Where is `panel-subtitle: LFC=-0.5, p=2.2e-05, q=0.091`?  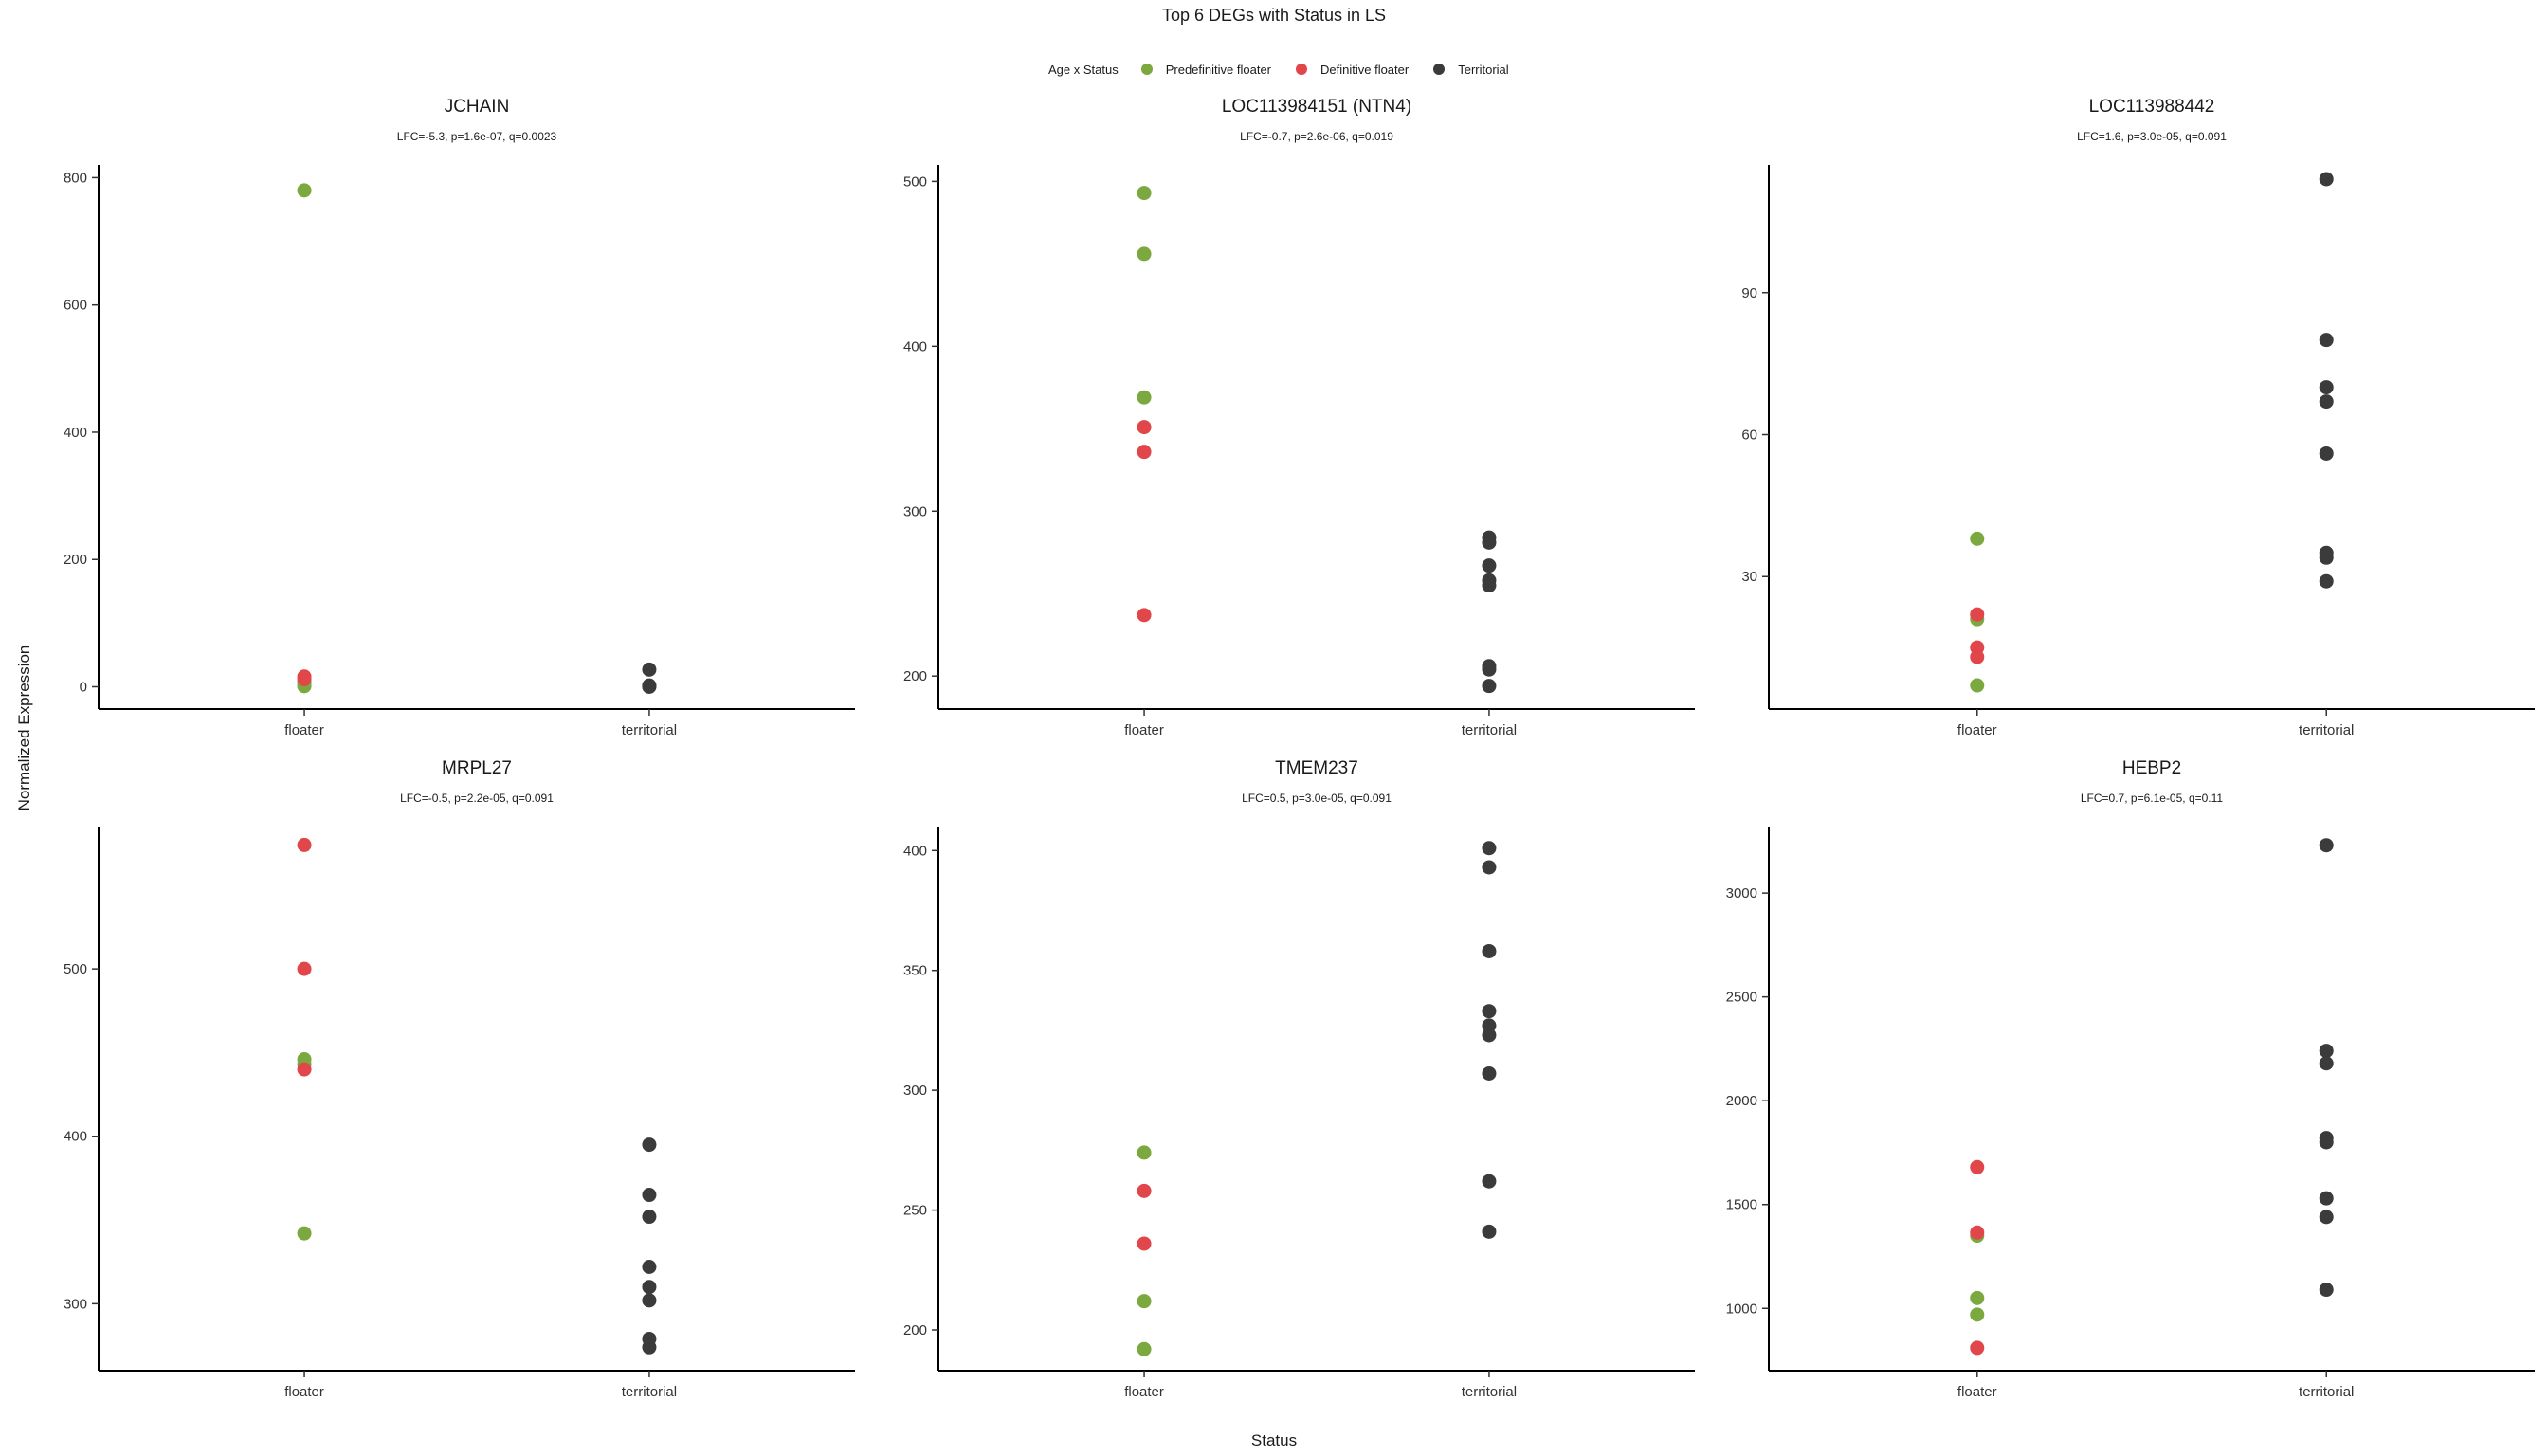 panel-subtitle: LFC=-0.5, p=2.2e-05, q=0.091 is located at coordinates (477, 798).